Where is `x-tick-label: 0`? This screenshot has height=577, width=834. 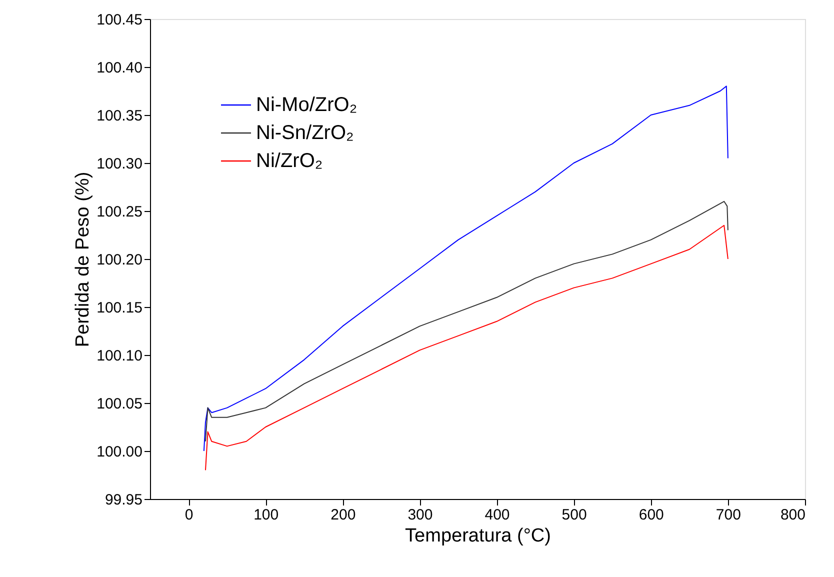
x-tick-label: 0 is located at coordinates (189, 515).